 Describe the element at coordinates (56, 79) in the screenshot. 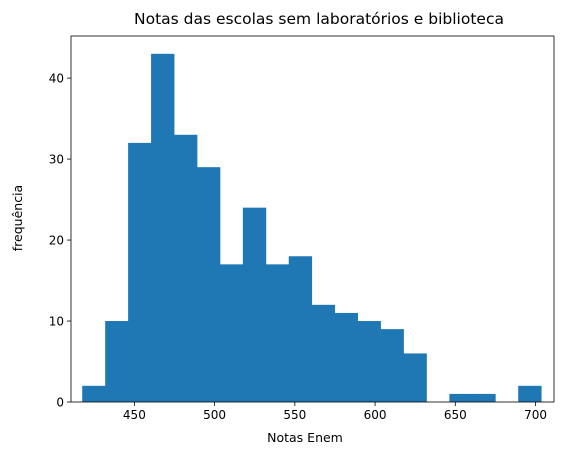

I see `y-tick-label: 40` at that location.